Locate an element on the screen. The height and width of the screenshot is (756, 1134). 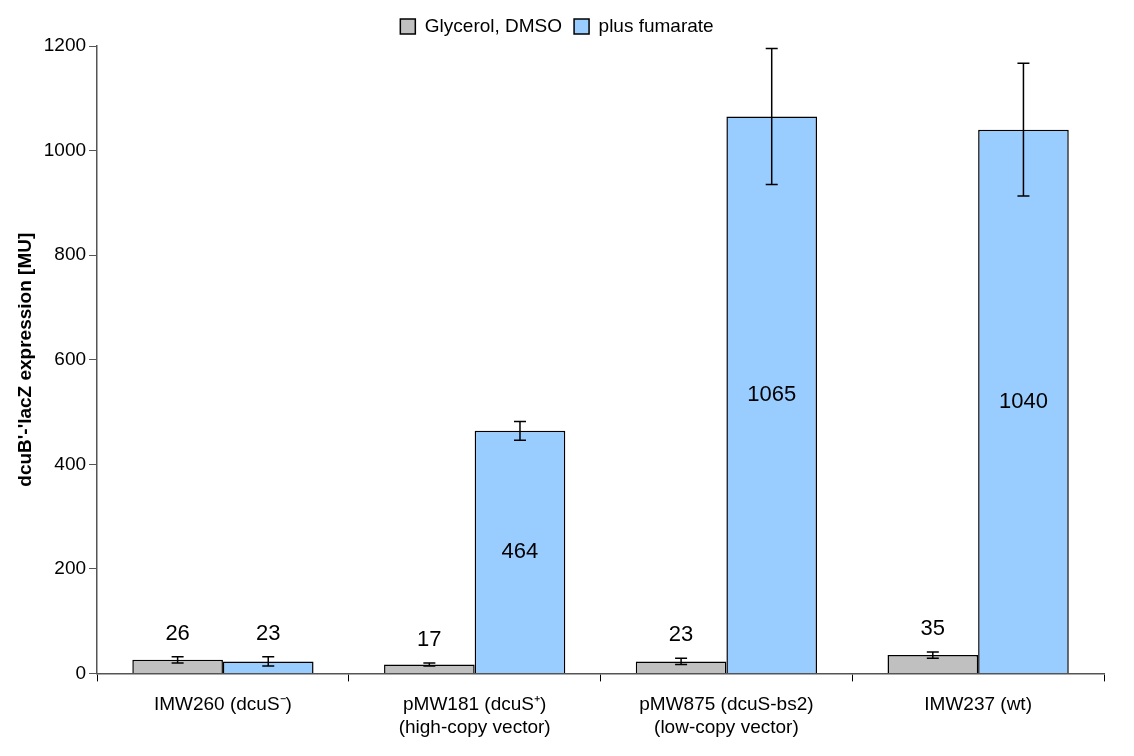
x-tick-label: IMW260 (dcuS⁻) is located at coordinates (222, 704).